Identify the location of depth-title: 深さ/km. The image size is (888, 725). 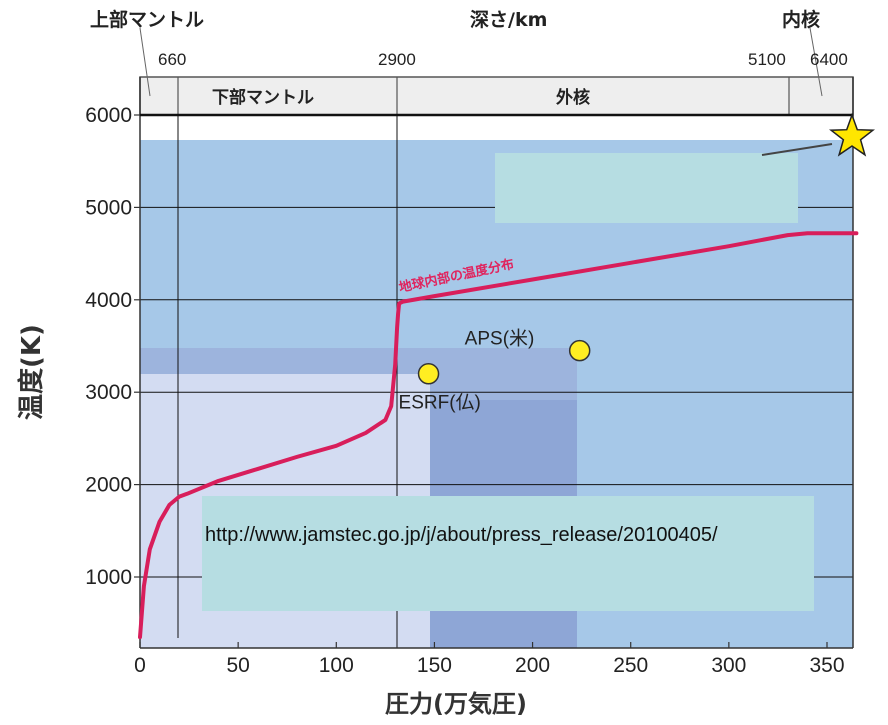
(508, 19).